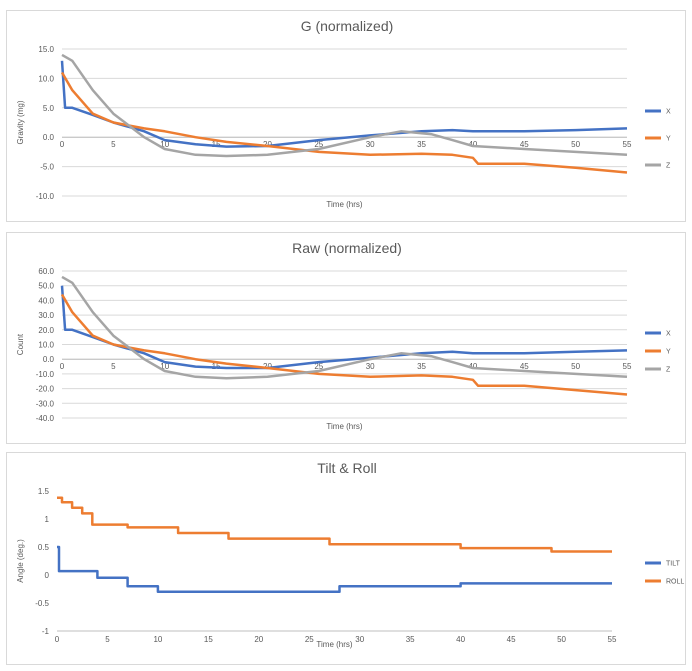  Describe the element at coordinates (45, 403) in the screenshot. I see `y-tick-label: -30.0` at that location.